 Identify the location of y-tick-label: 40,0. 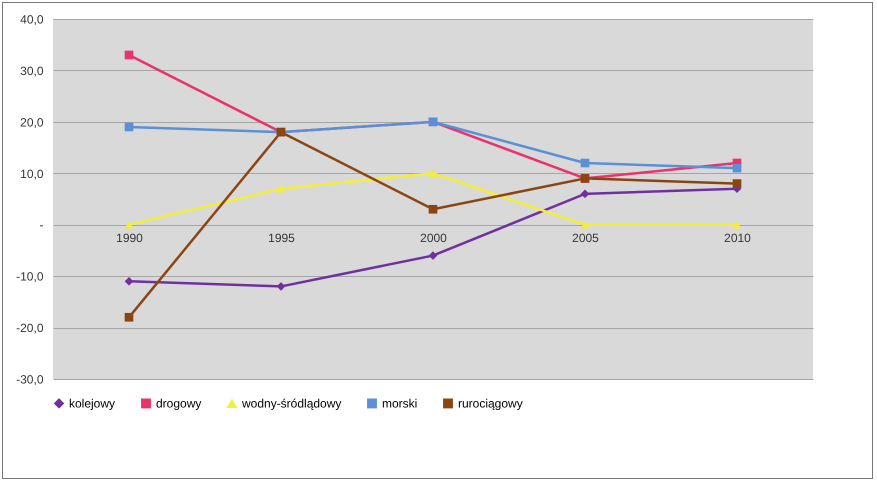
(32, 19).